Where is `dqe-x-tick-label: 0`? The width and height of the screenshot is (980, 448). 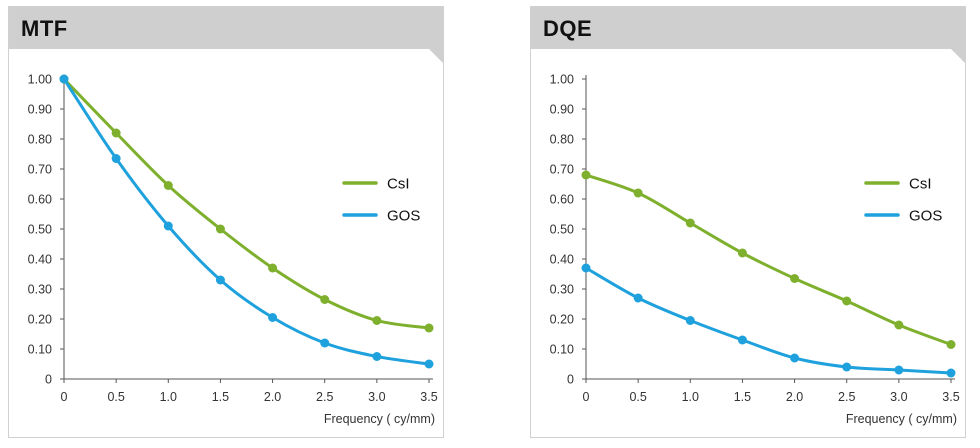 dqe-x-tick-label: 0 is located at coordinates (586, 397).